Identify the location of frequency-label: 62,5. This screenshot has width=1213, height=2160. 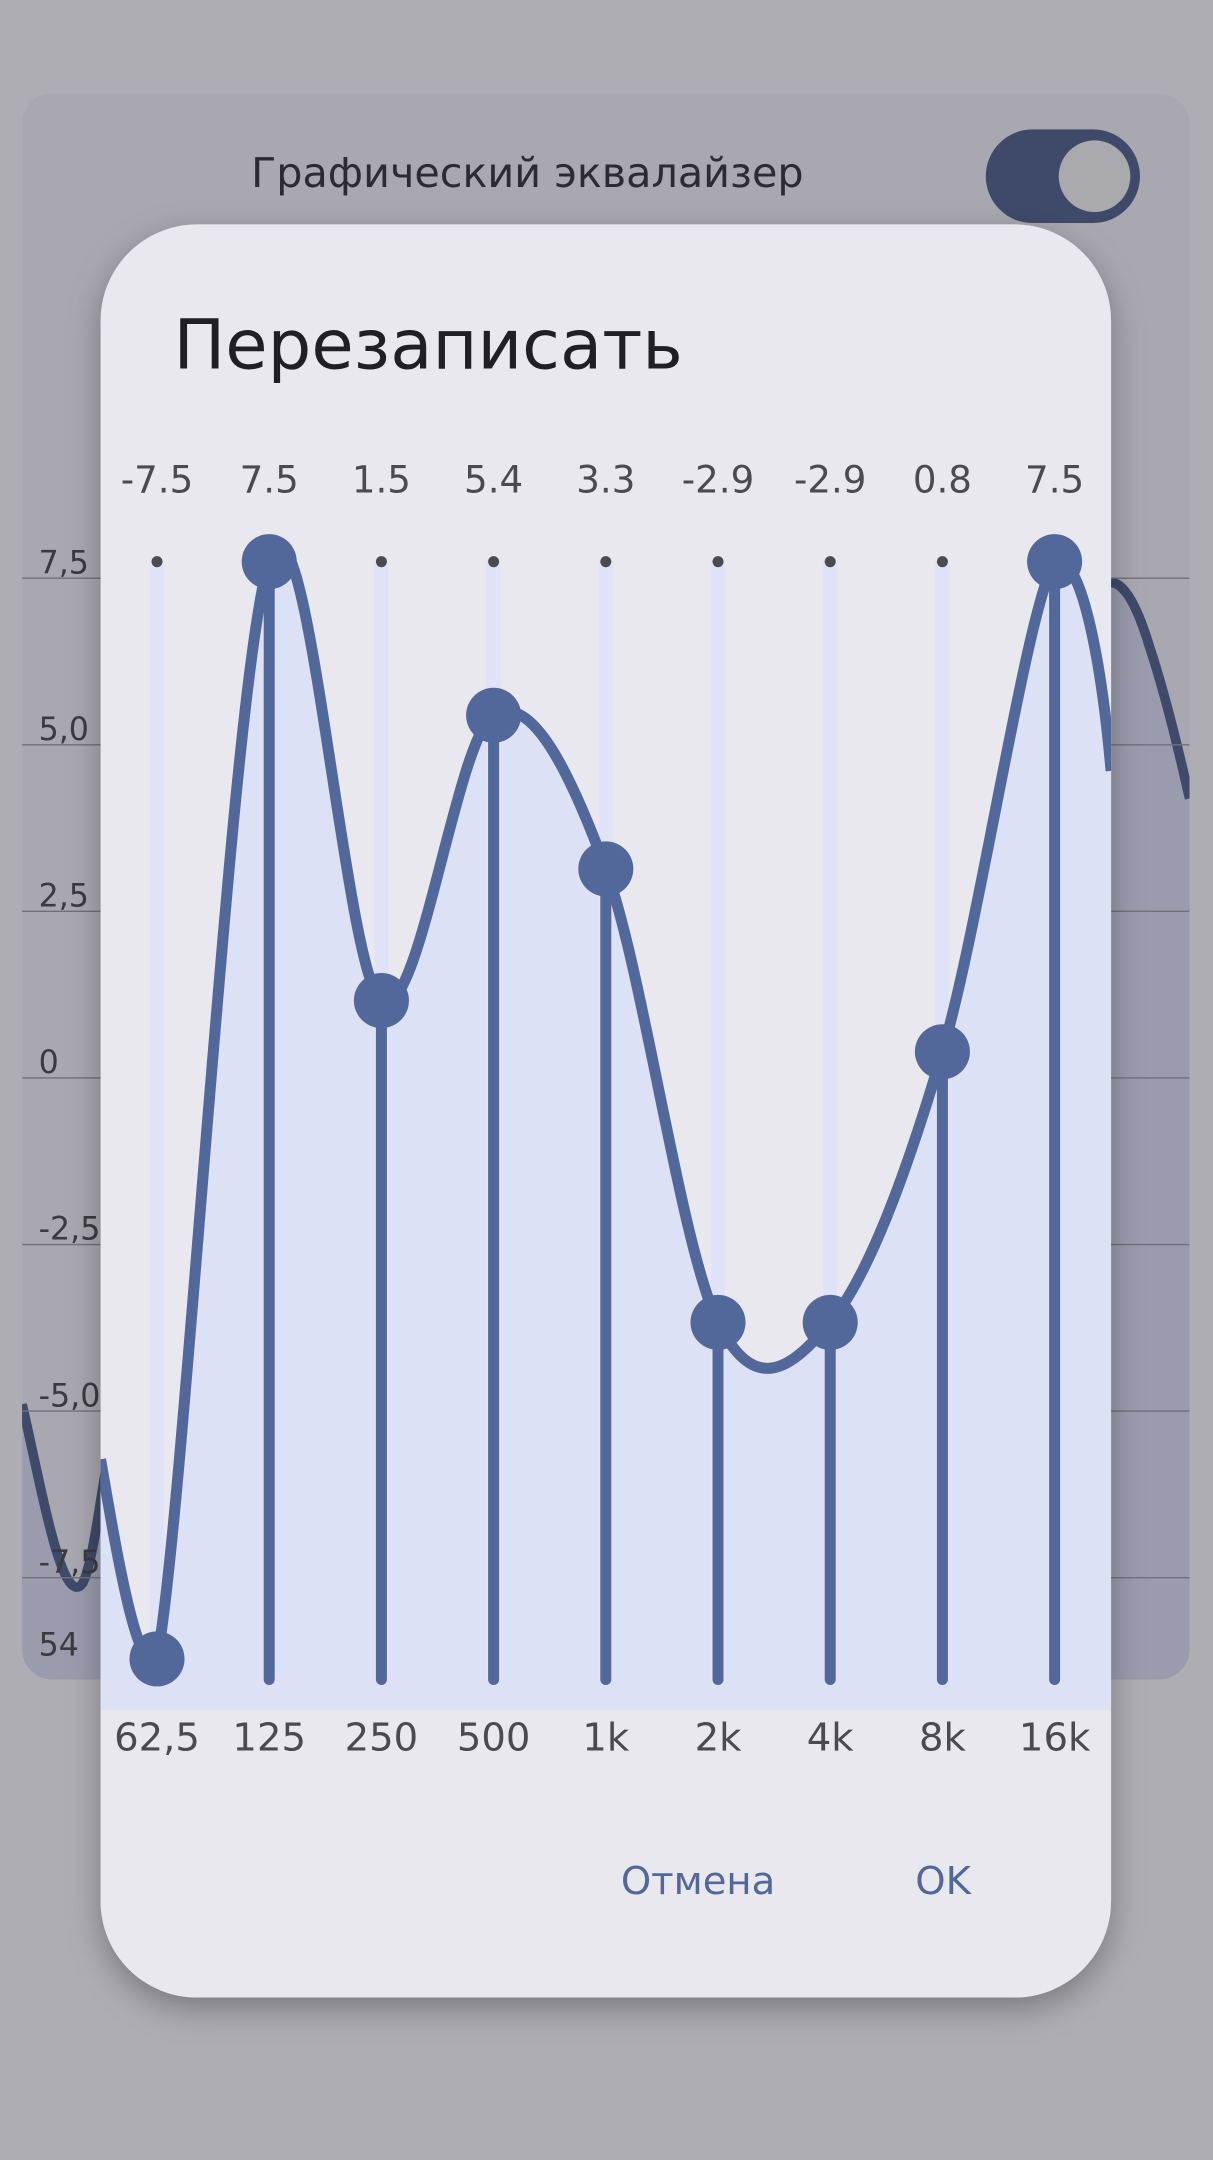
(157, 1738).